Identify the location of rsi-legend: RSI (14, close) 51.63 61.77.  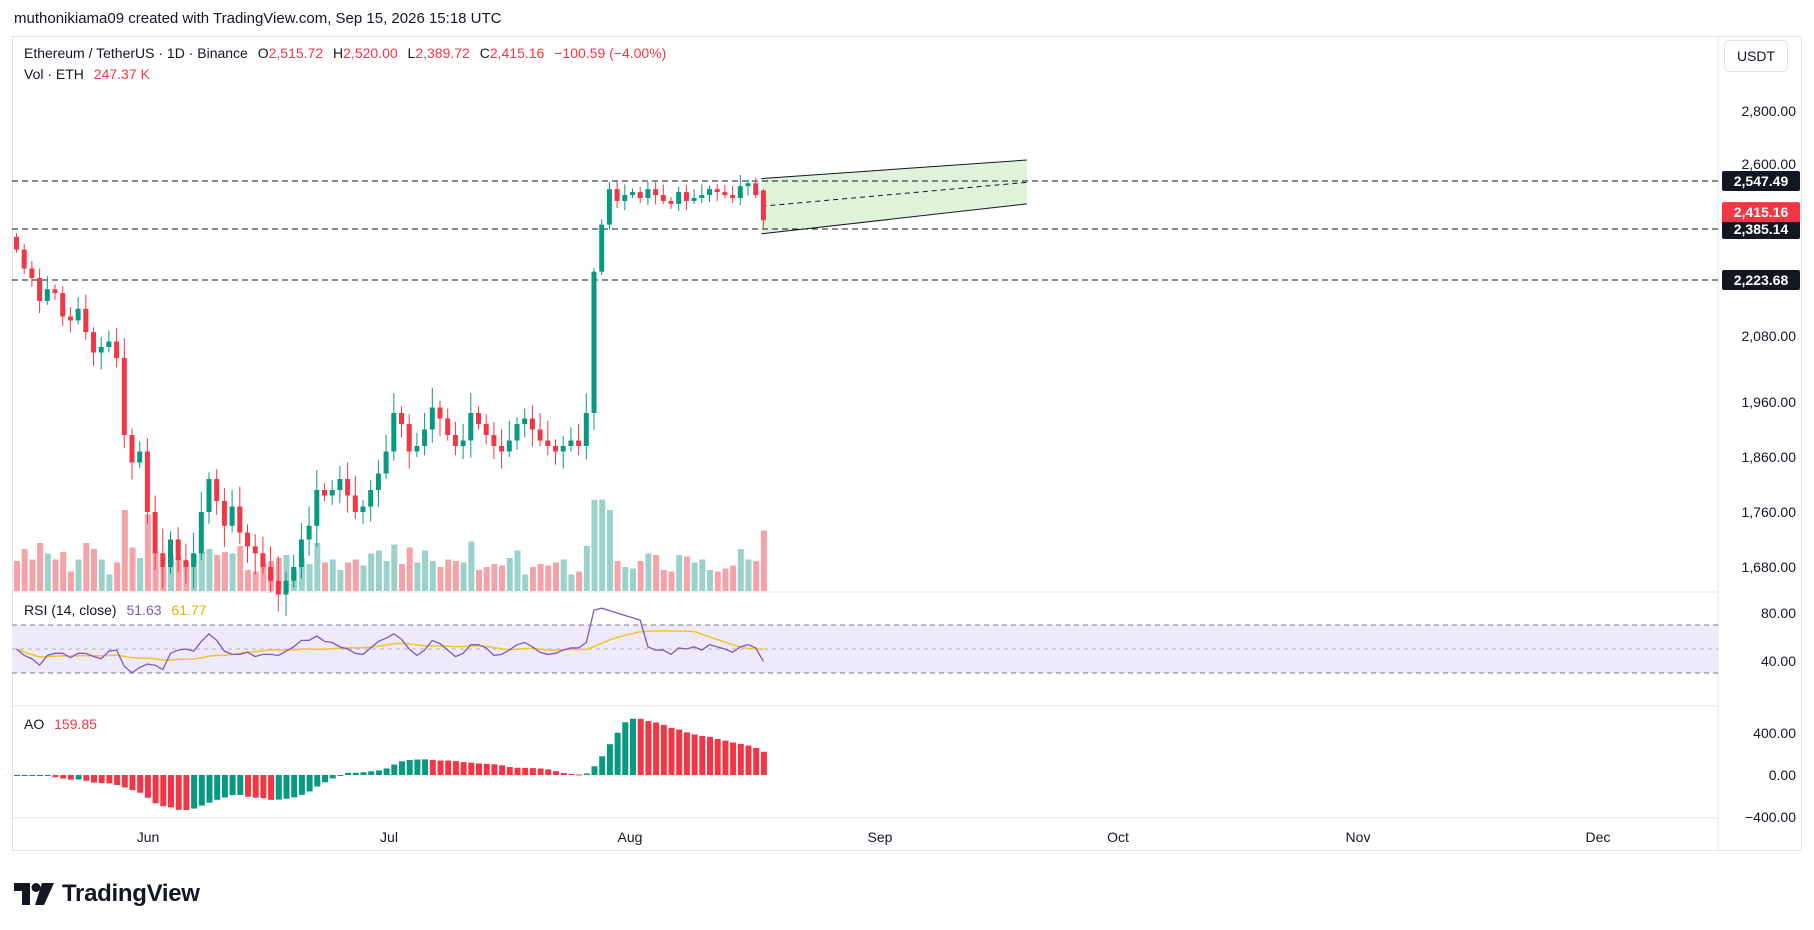
(115, 610).